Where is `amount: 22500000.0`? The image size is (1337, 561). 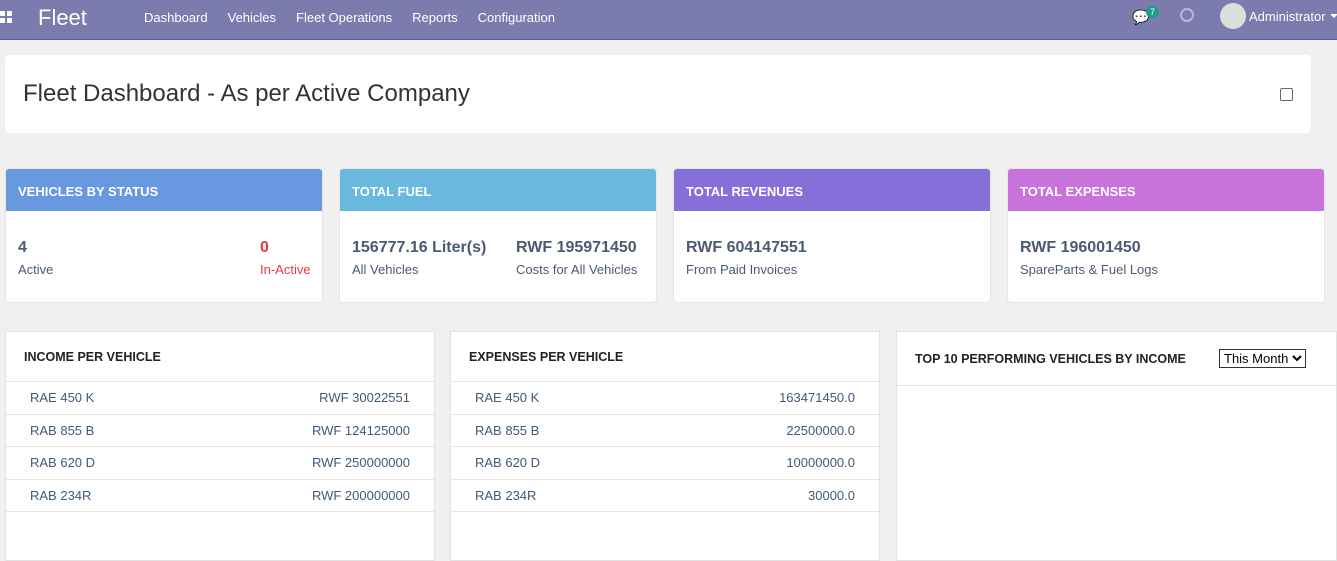 amount: 22500000.0 is located at coordinates (820, 430).